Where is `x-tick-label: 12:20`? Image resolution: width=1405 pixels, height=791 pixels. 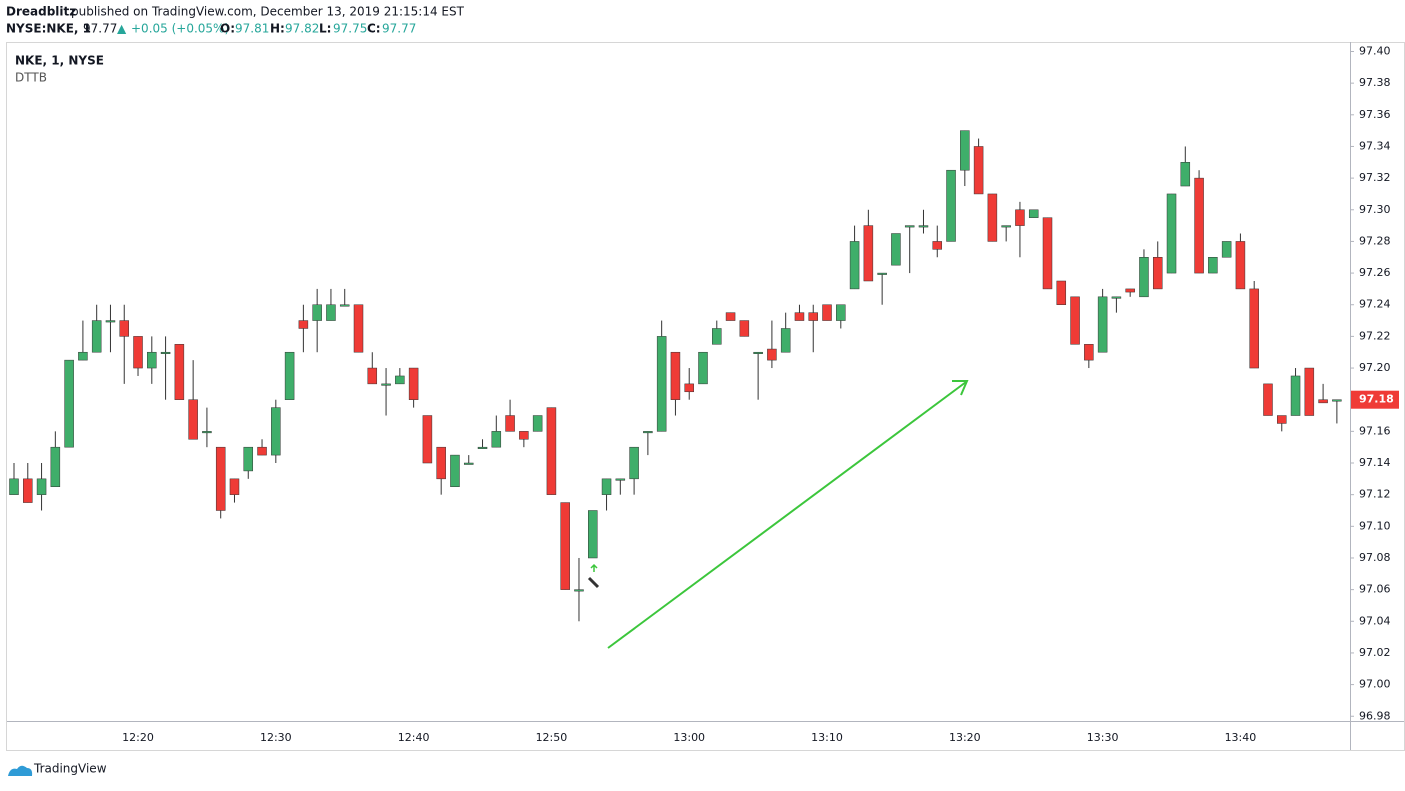 x-tick-label: 12:20 is located at coordinates (138, 737).